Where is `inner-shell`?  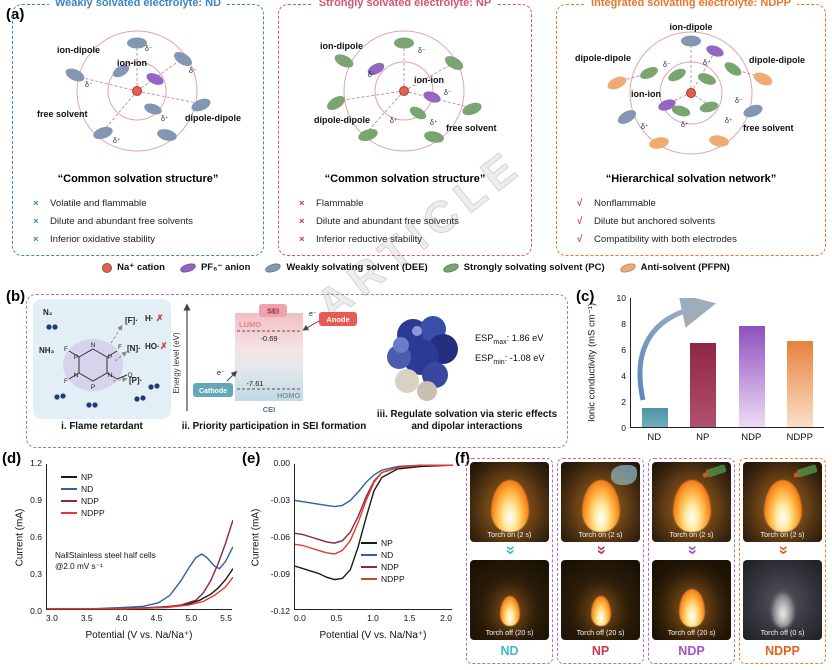
inner-shell is located at coordinates (404, 91).